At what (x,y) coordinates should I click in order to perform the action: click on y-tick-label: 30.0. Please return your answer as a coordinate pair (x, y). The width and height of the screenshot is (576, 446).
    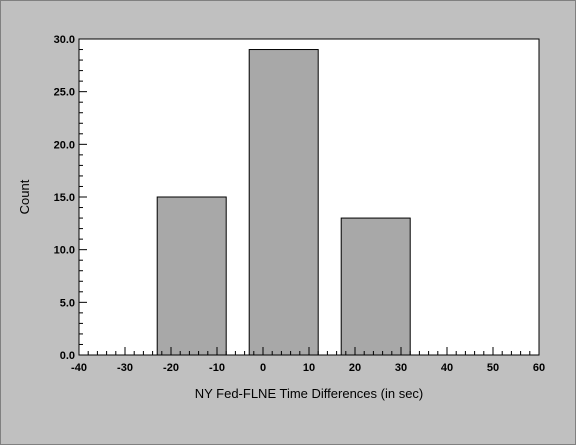
    Looking at the image, I should click on (64, 40).